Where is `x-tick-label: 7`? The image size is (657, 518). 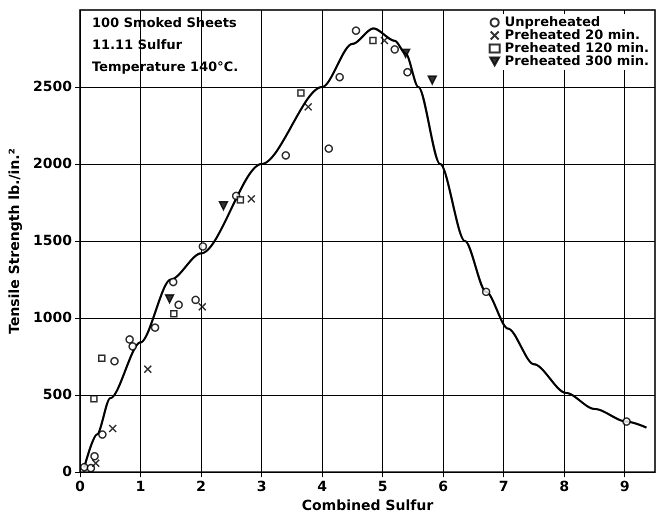
x-tick-label: 7 is located at coordinates (503, 487).